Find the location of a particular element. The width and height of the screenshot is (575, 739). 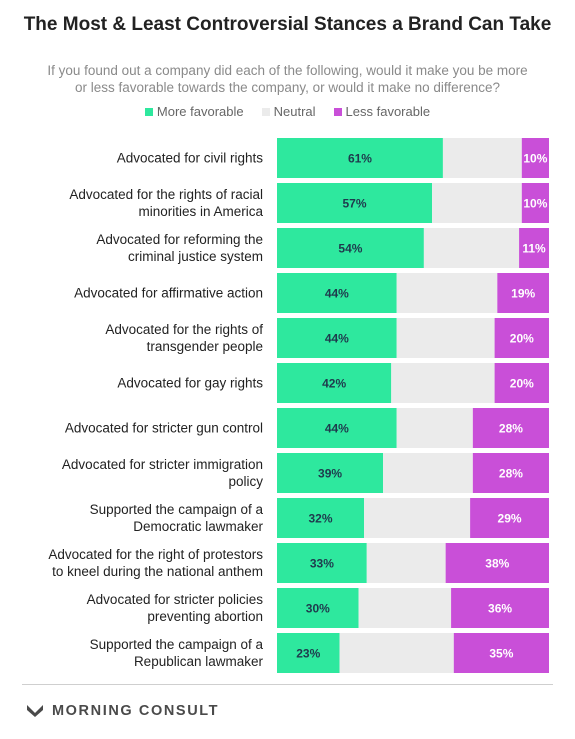

category-label: Republican lawmaker is located at coordinates (199, 661).